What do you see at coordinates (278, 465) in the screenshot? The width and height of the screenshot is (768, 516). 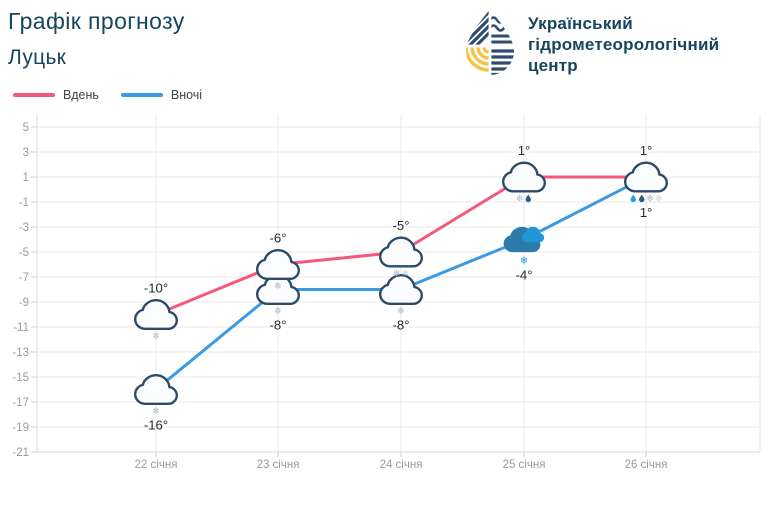 I see `svg-text: 23 січня` at bounding box center [278, 465].